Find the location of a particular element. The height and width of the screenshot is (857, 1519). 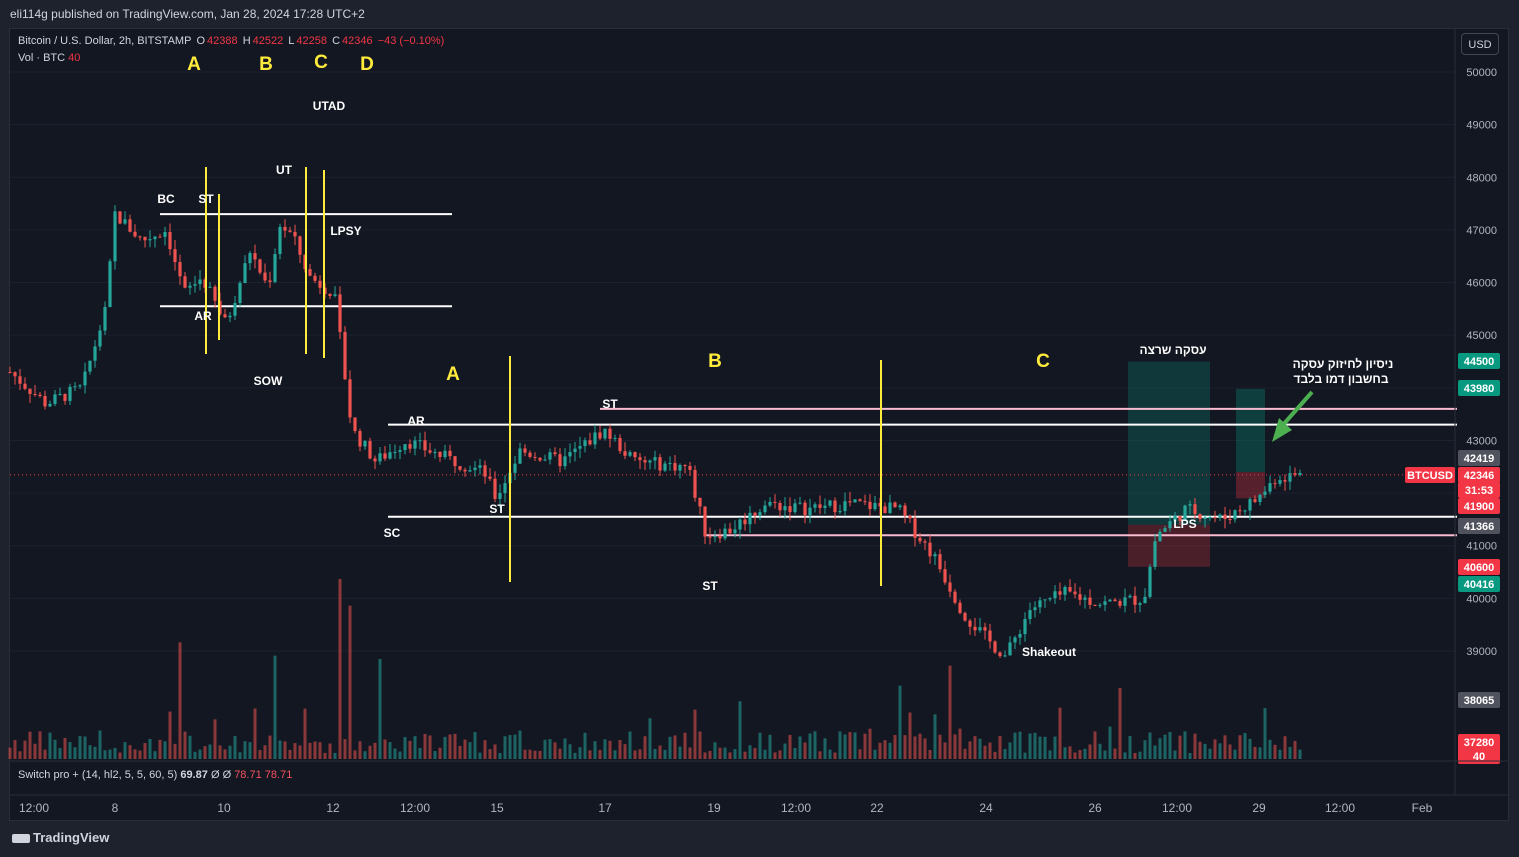

oscillator-symbol-1: Ø is located at coordinates (215, 775).